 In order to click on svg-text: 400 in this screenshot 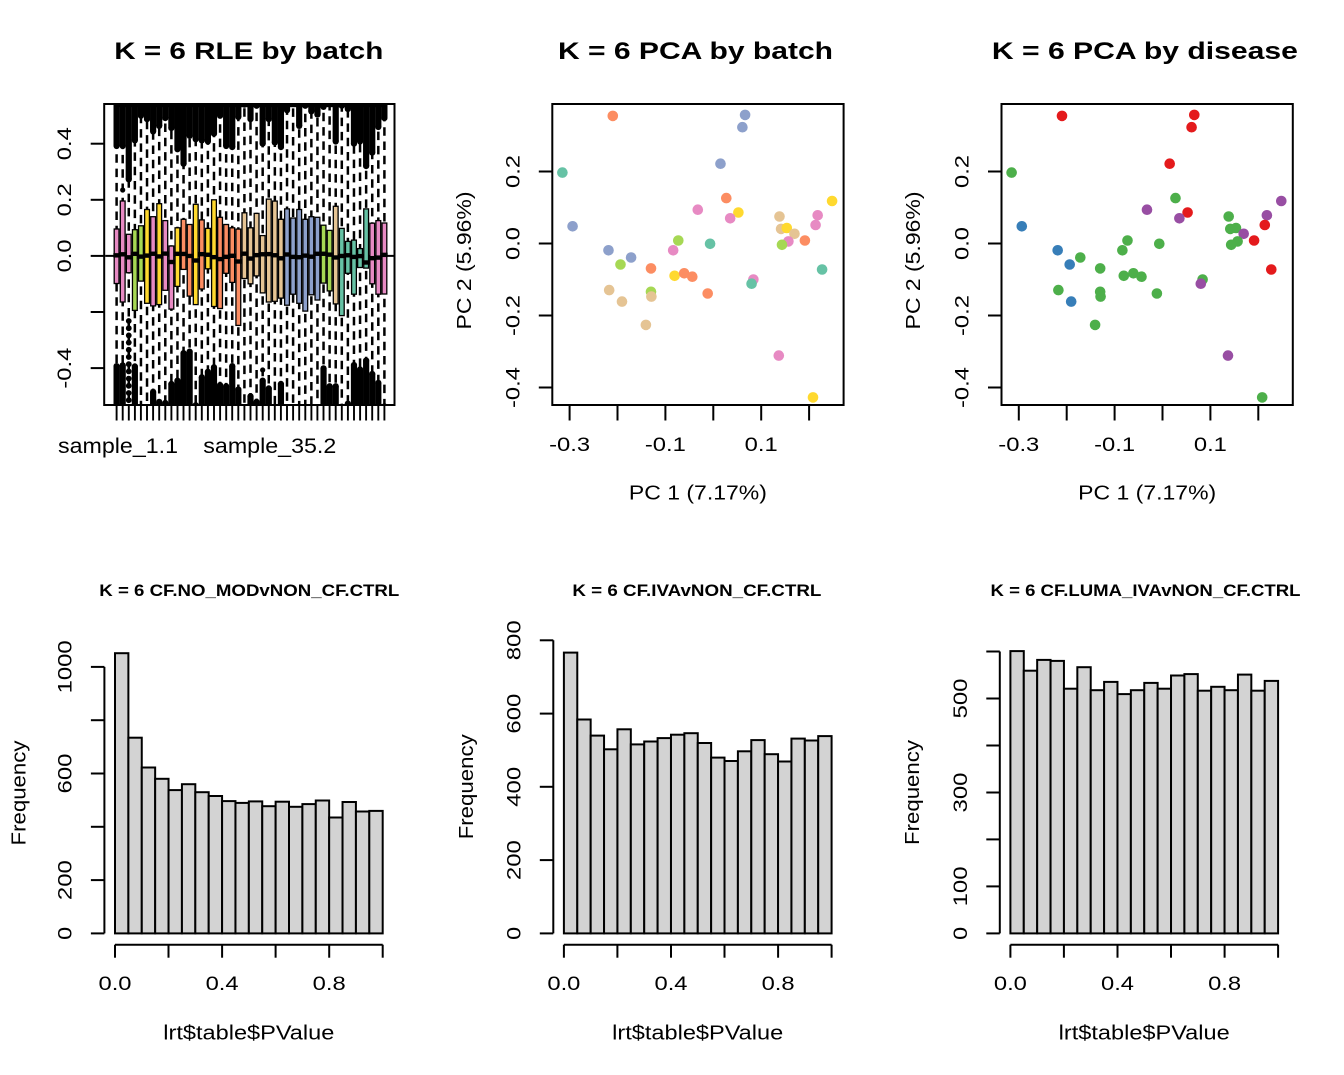, I will do `click(514, 787)`.